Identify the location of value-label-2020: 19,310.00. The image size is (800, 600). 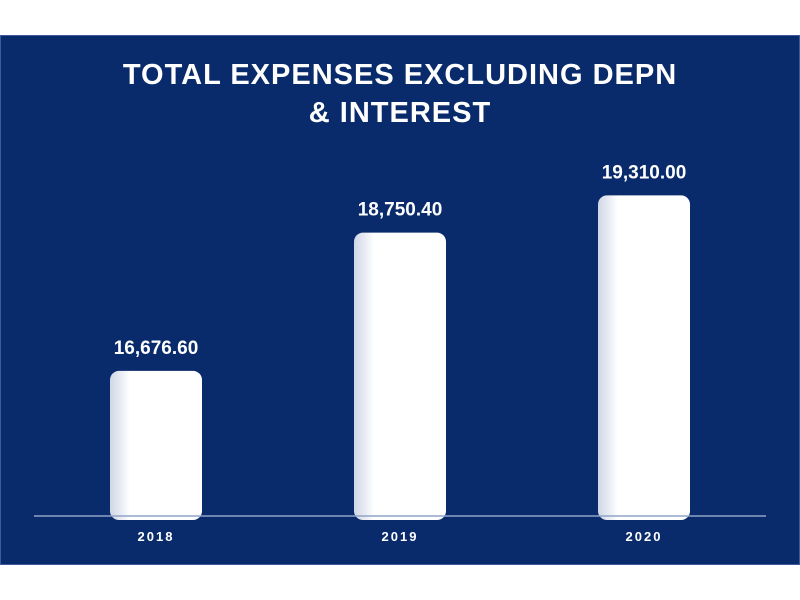
(644, 172).